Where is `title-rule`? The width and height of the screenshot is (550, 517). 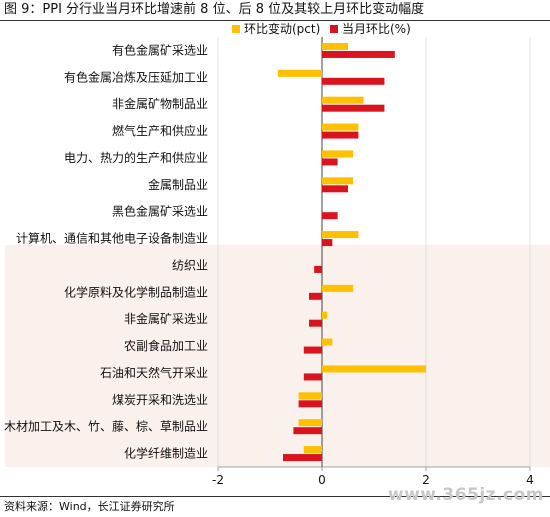 title-rule is located at coordinates (275, 20).